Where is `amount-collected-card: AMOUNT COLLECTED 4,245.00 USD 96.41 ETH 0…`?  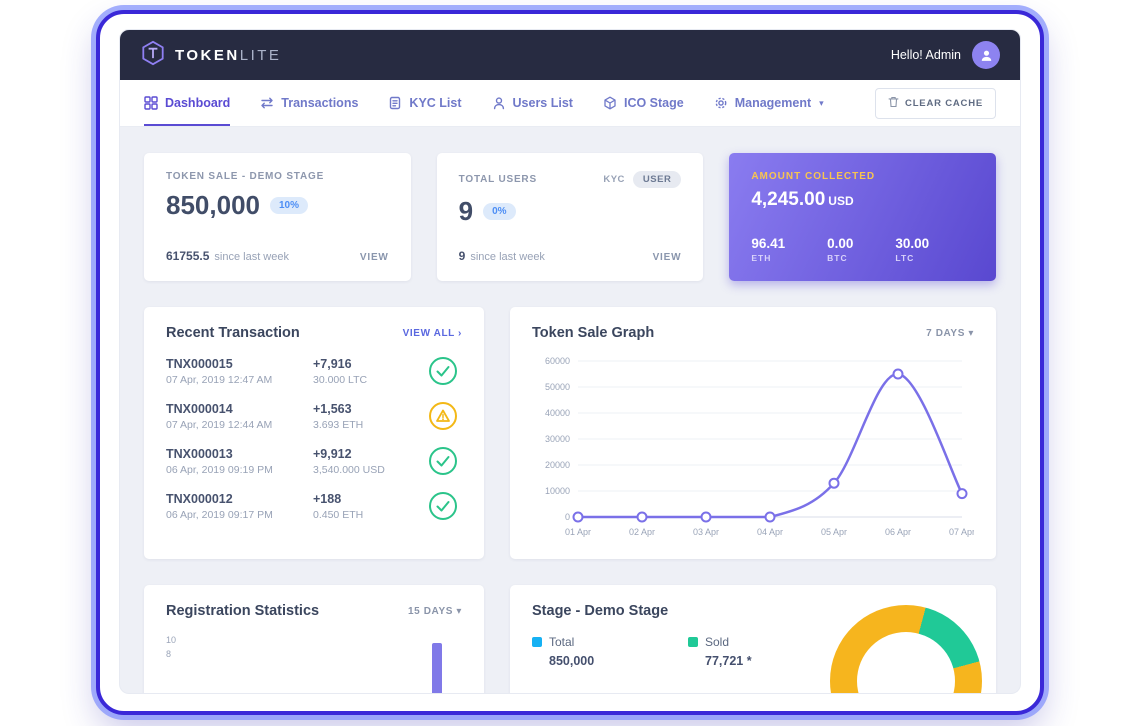 amount-collected-card: AMOUNT COLLECTED 4,245.00 USD 96.41 ETH 0… is located at coordinates (862, 217).